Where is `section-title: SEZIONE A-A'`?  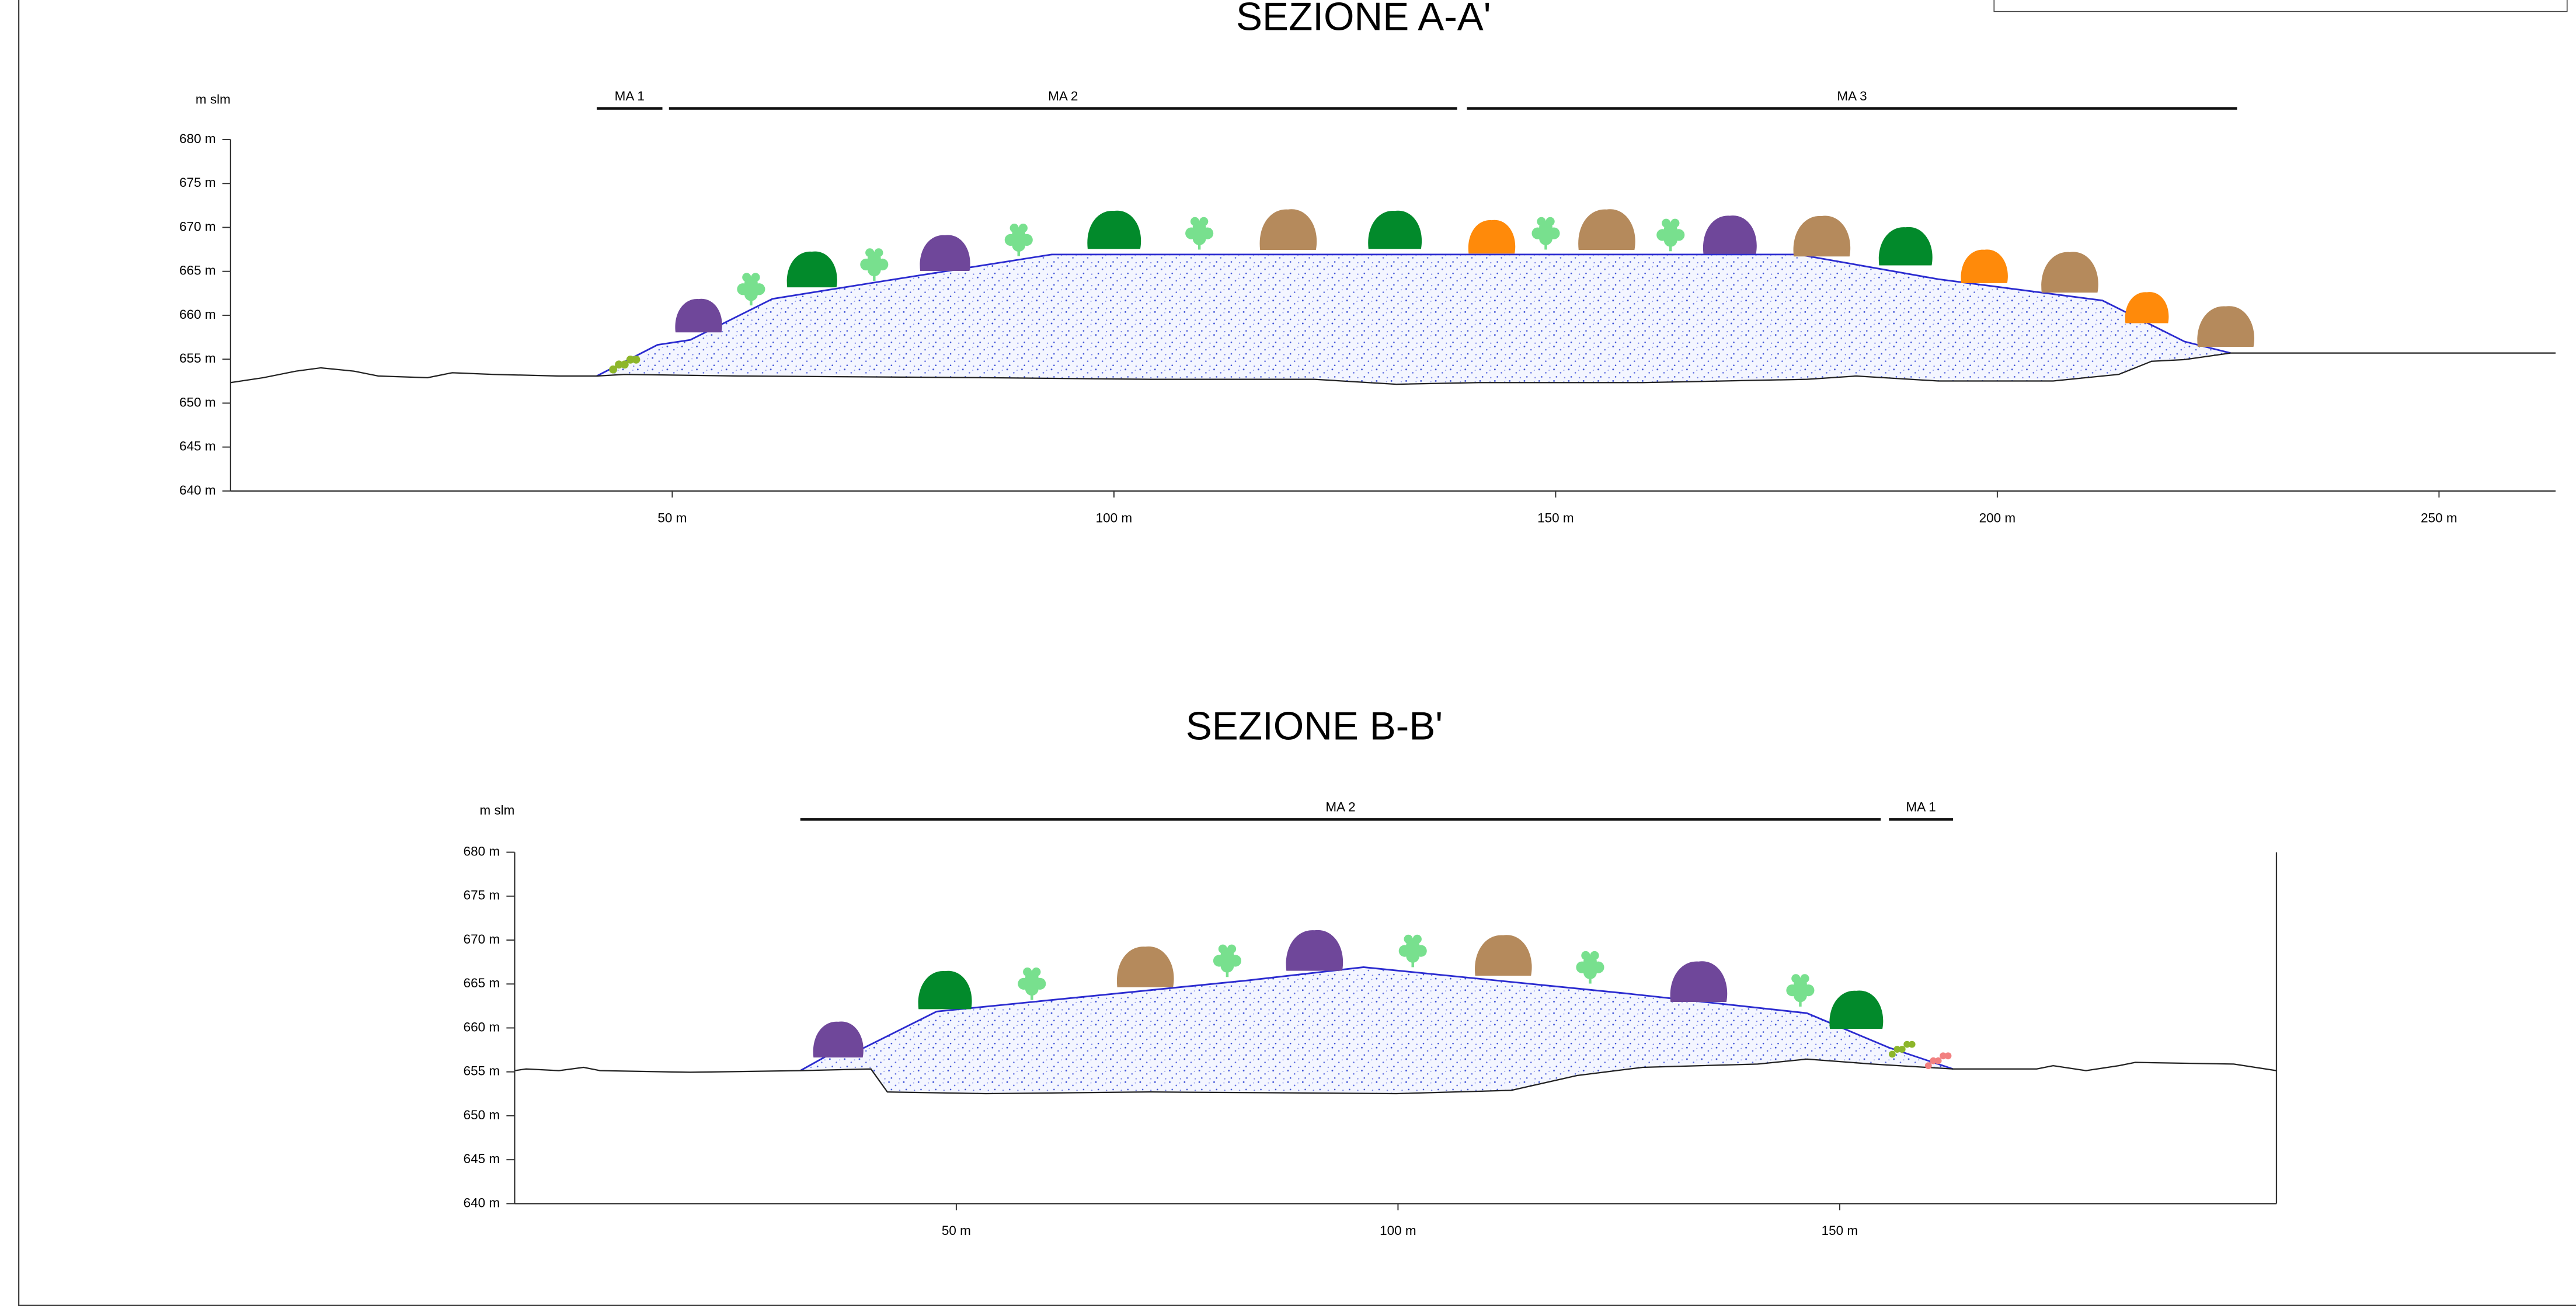
section-title: SEZIONE A-A' is located at coordinates (1363, 19).